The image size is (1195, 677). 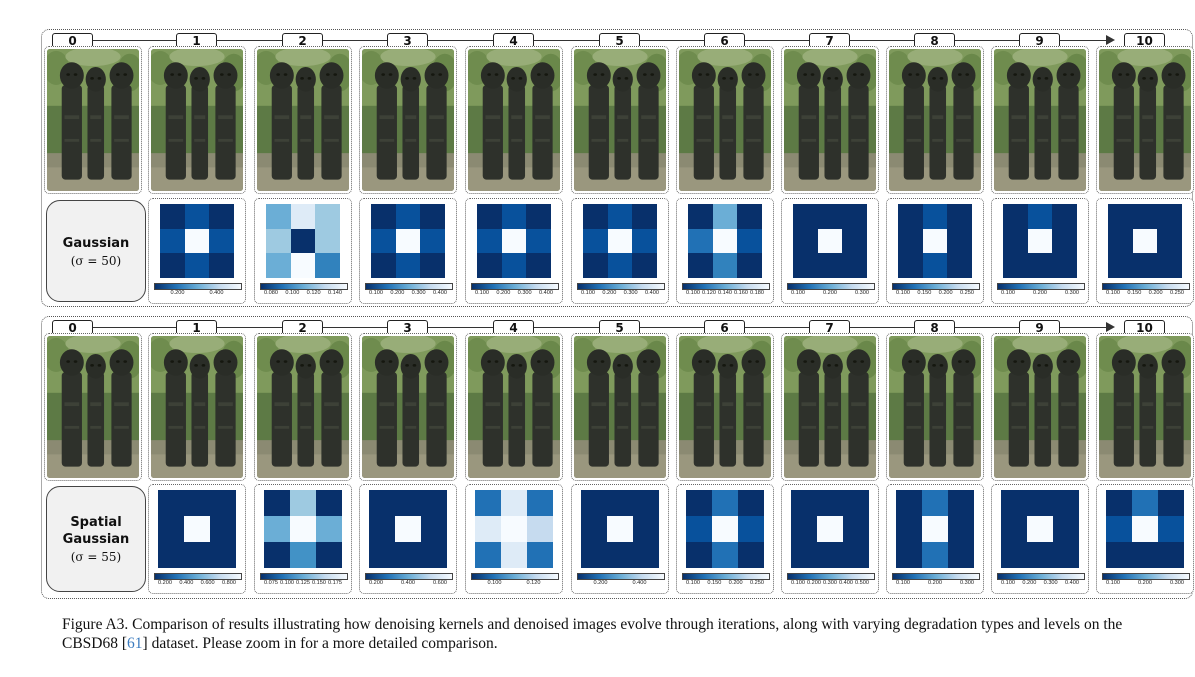 I want to click on colorbar-tick-label: 0.175, so click(x=335, y=583).